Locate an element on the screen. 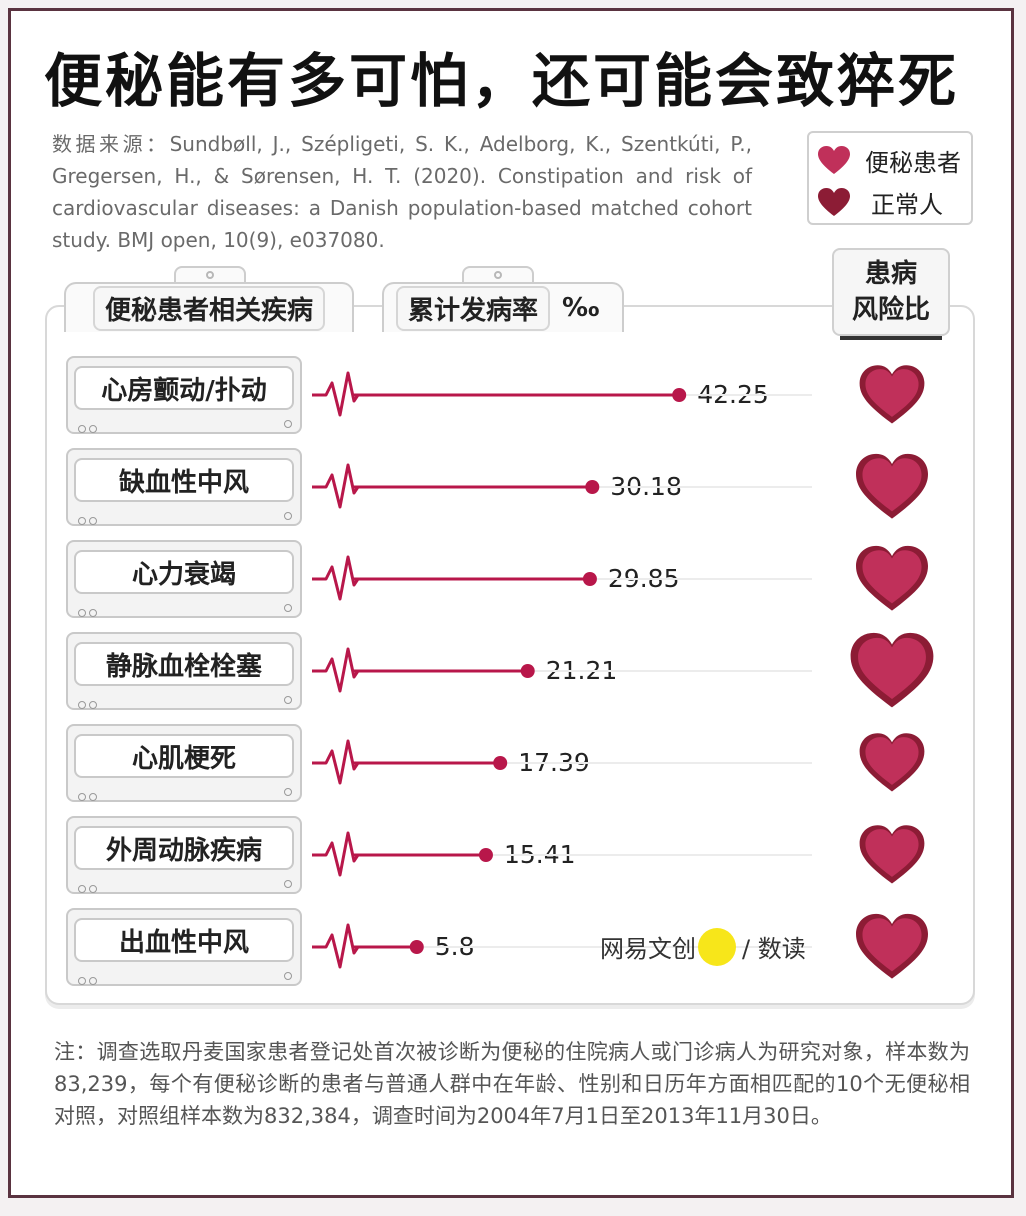 The width and height of the screenshot is (1026, 1216). legend-item-normal: 正常人 is located at coordinates (880, 202).